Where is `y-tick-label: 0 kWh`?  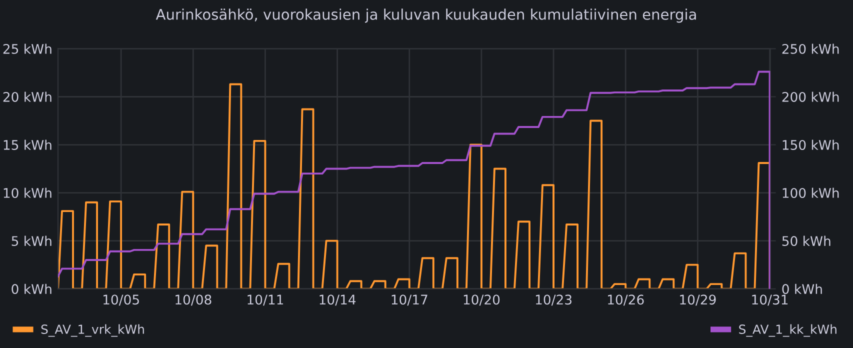 y-tick-label: 0 kWh is located at coordinates (32, 289).